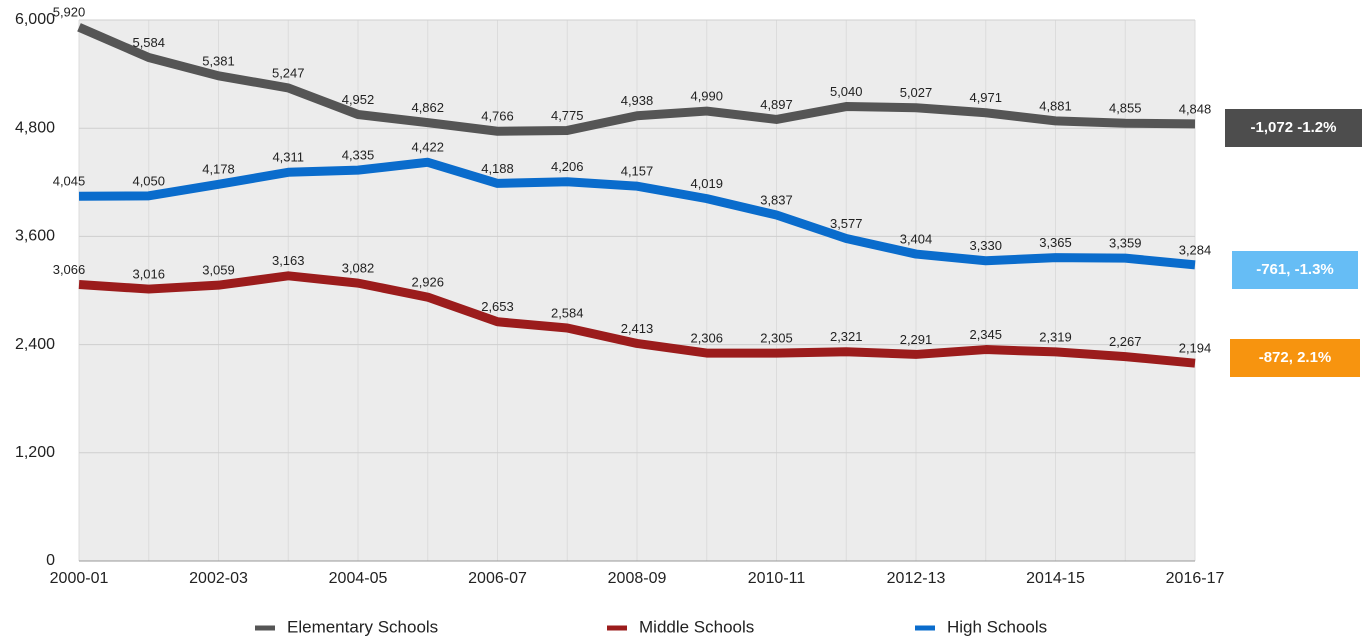 This screenshot has width=1367, height=639. What do you see at coordinates (69, 181) in the screenshot?
I see `data-label: 4,045` at bounding box center [69, 181].